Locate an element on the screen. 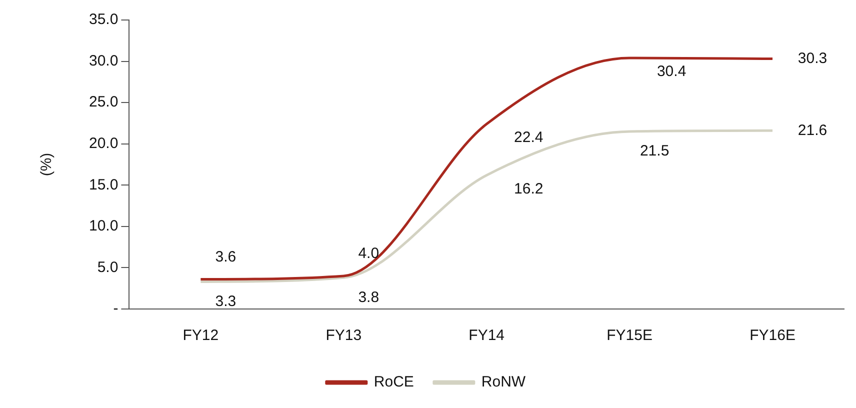  data-label: 3.6 is located at coordinates (225, 257).